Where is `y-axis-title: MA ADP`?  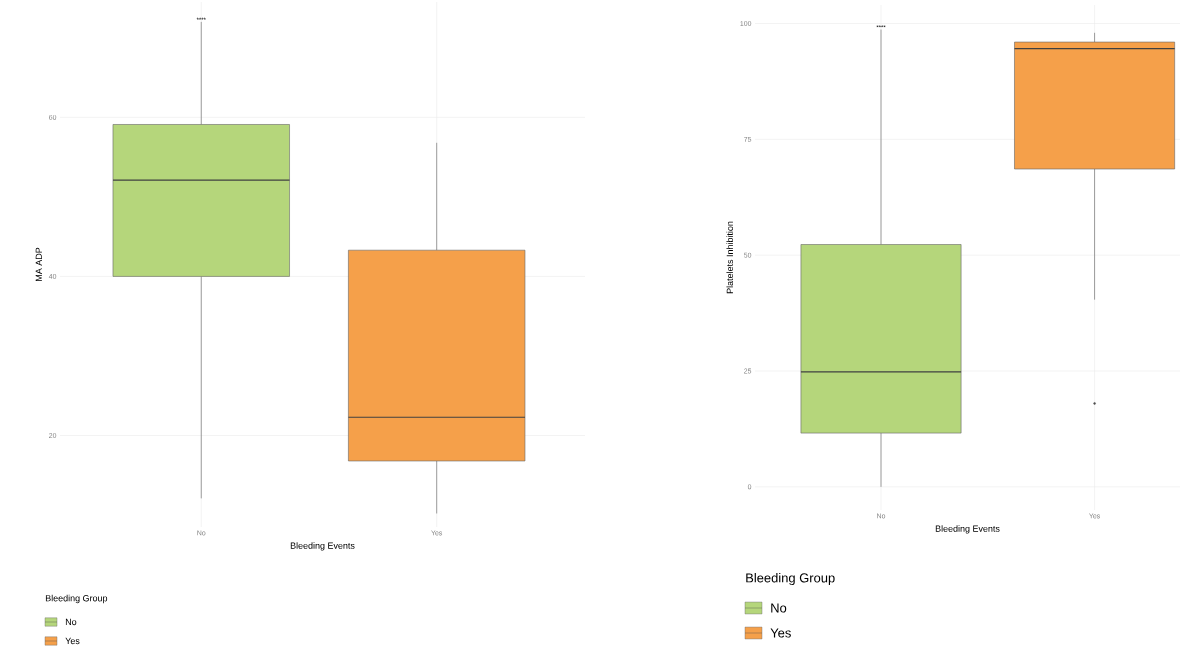 y-axis-title: MA ADP is located at coordinates (38, 264).